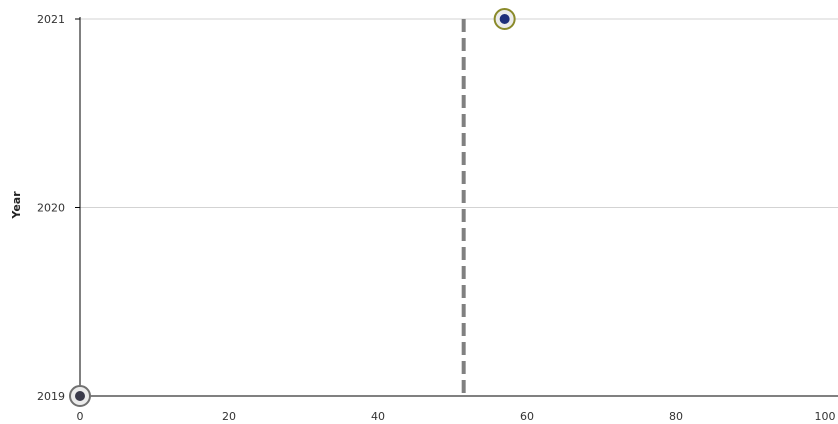 The height and width of the screenshot is (424, 838). I want to click on y-tick-label: 2021, so click(51, 19).